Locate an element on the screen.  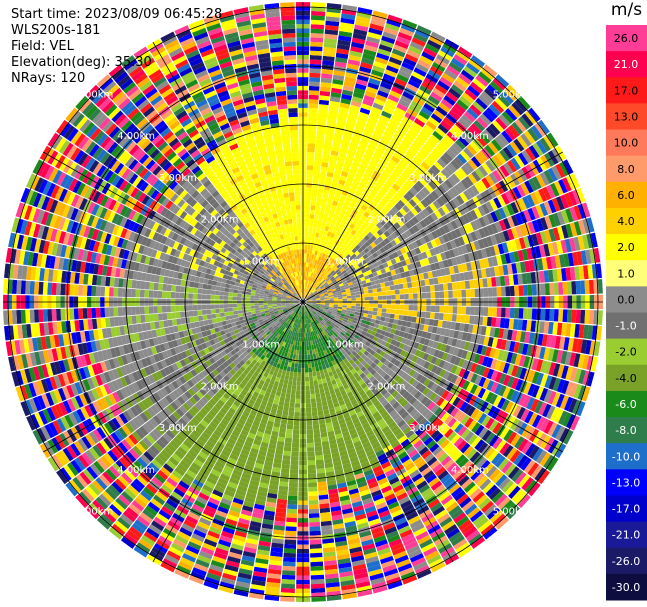
colorbar-tick-label: -30.0 is located at coordinates (626, 587).